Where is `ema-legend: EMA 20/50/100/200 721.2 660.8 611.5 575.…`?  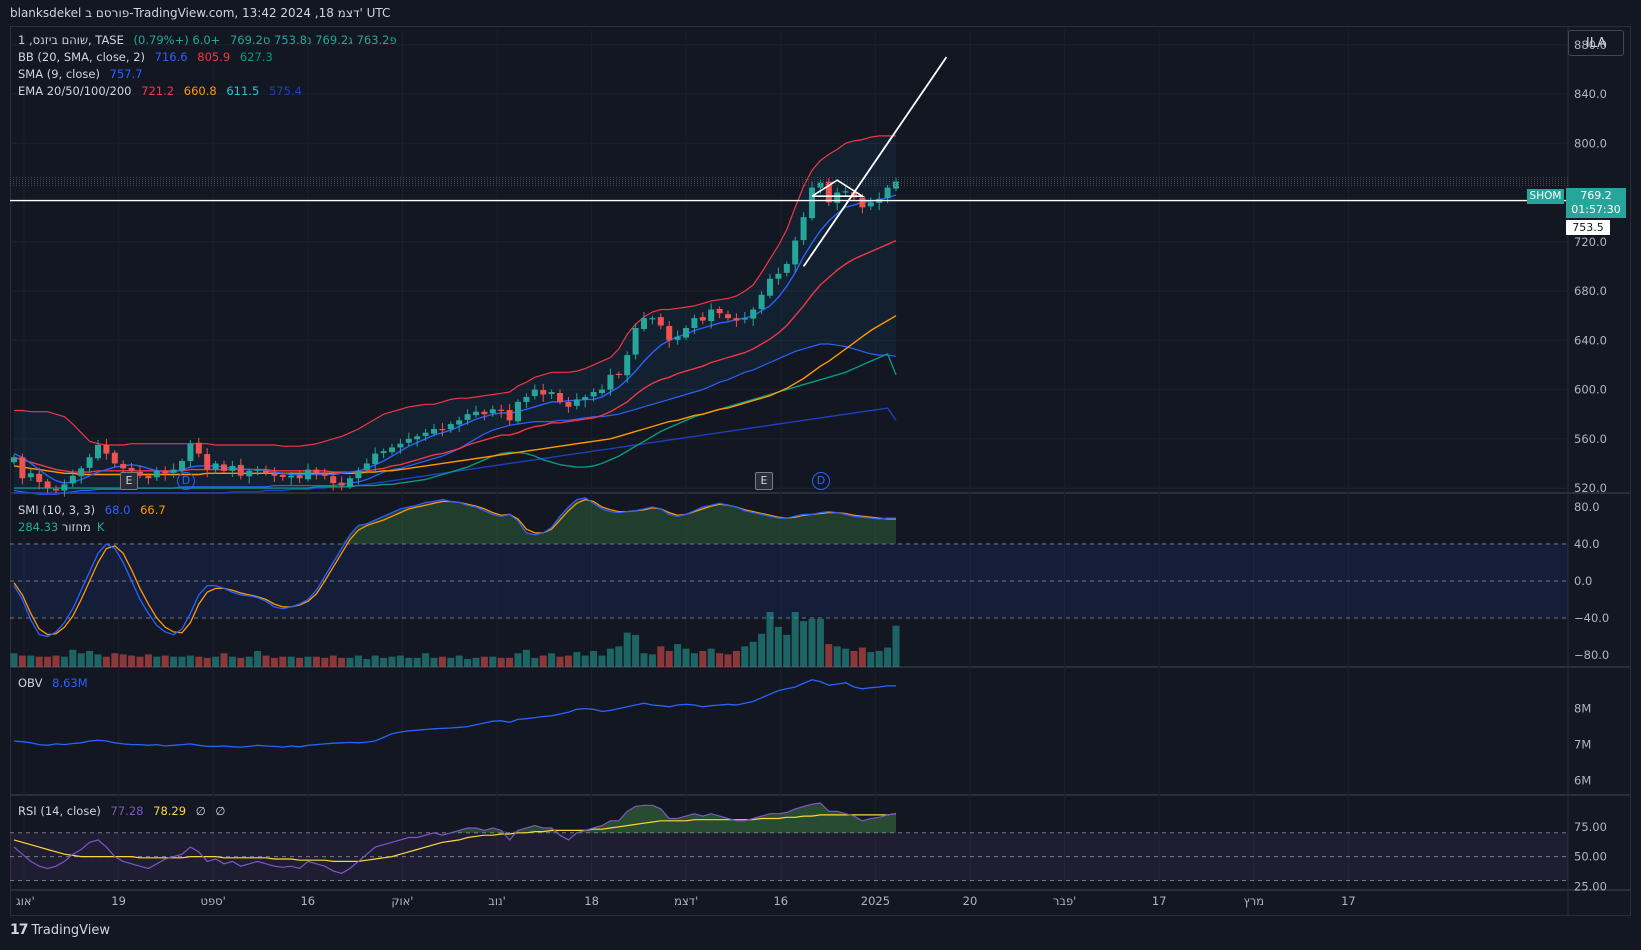 ema-legend: EMA 20/50/100/200 721.2 660.8 611.5 575.… is located at coordinates (163, 91).